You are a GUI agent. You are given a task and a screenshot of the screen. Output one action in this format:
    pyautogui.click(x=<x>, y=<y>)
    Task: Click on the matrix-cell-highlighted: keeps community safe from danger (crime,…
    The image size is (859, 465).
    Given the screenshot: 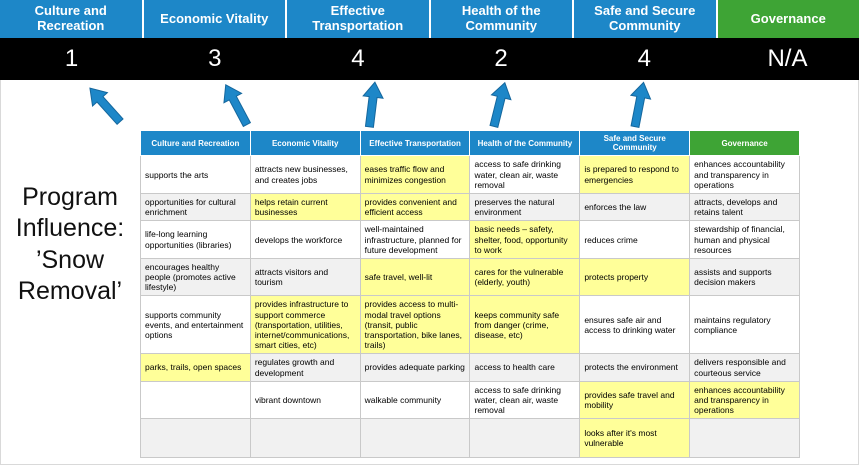 What is the action you would take?
    pyautogui.click(x=525, y=325)
    